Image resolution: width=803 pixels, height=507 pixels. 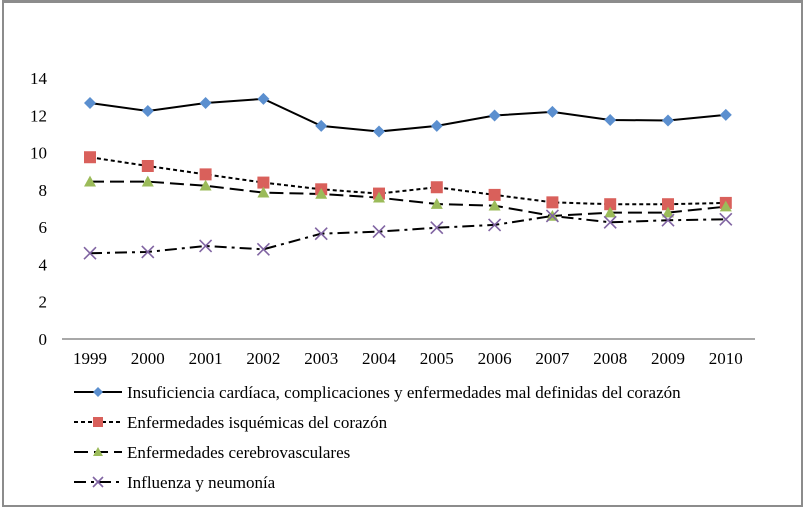 I want to click on x-tick-label: 2001, so click(x=206, y=358).